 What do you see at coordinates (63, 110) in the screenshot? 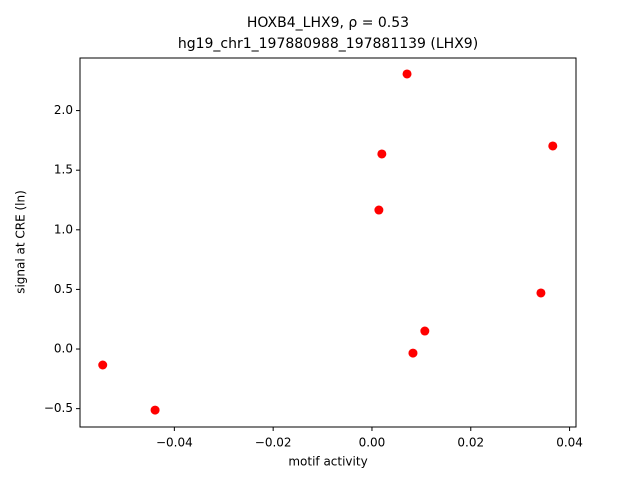
I see `y-tick-label: 2.0` at bounding box center [63, 110].